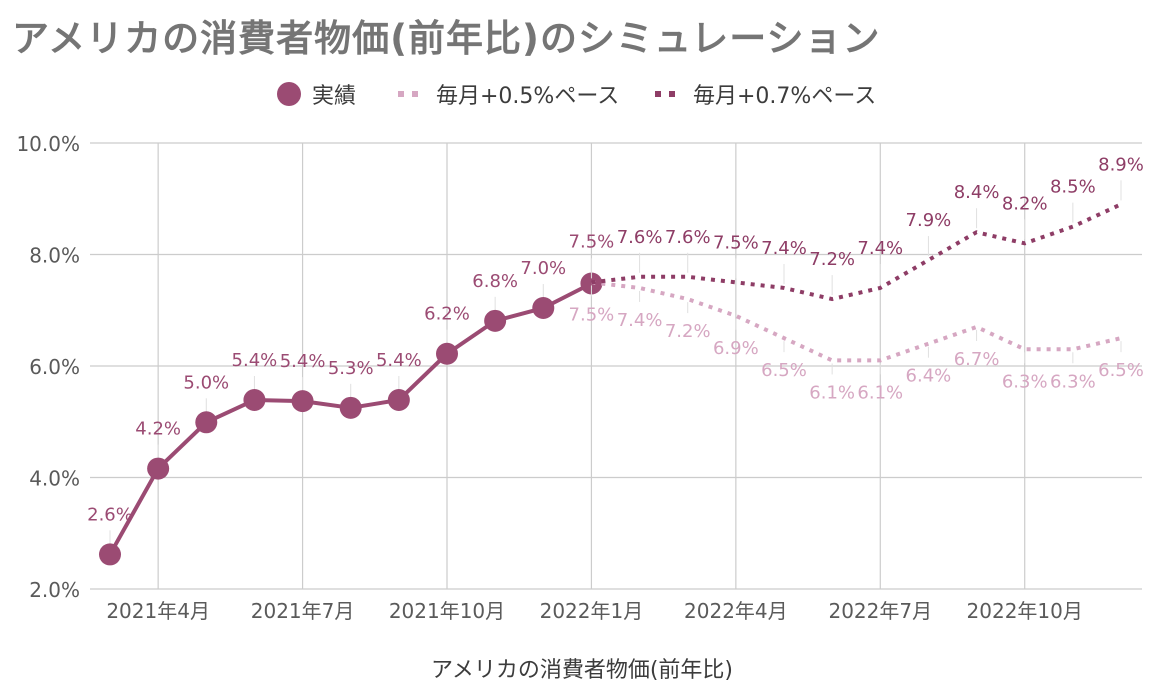 Image resolution: width=1164 pixels, height=696 pixels. I want to click on x-tick-label: 2021年7月, so click(303, 611).